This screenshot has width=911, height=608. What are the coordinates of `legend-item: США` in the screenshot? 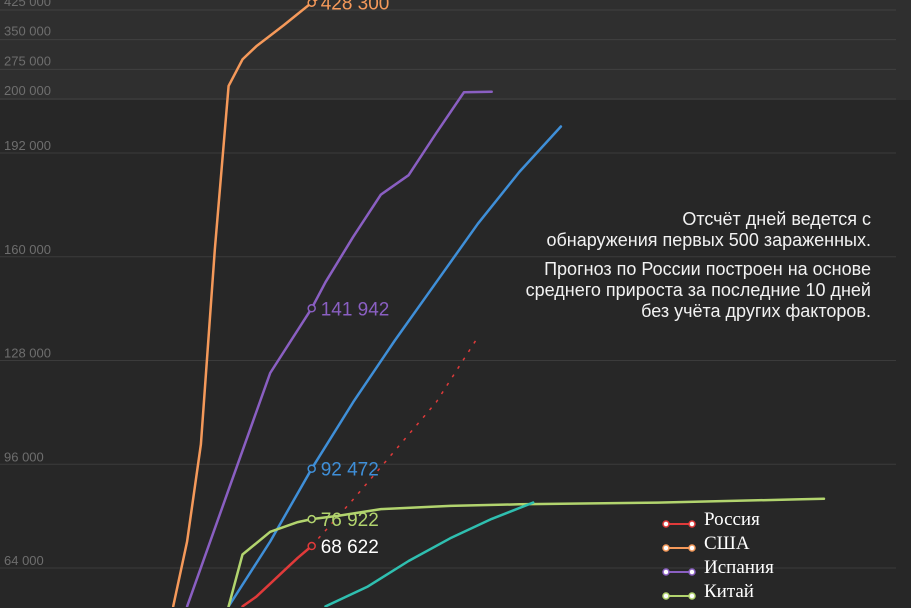 It's located at (718, 544).